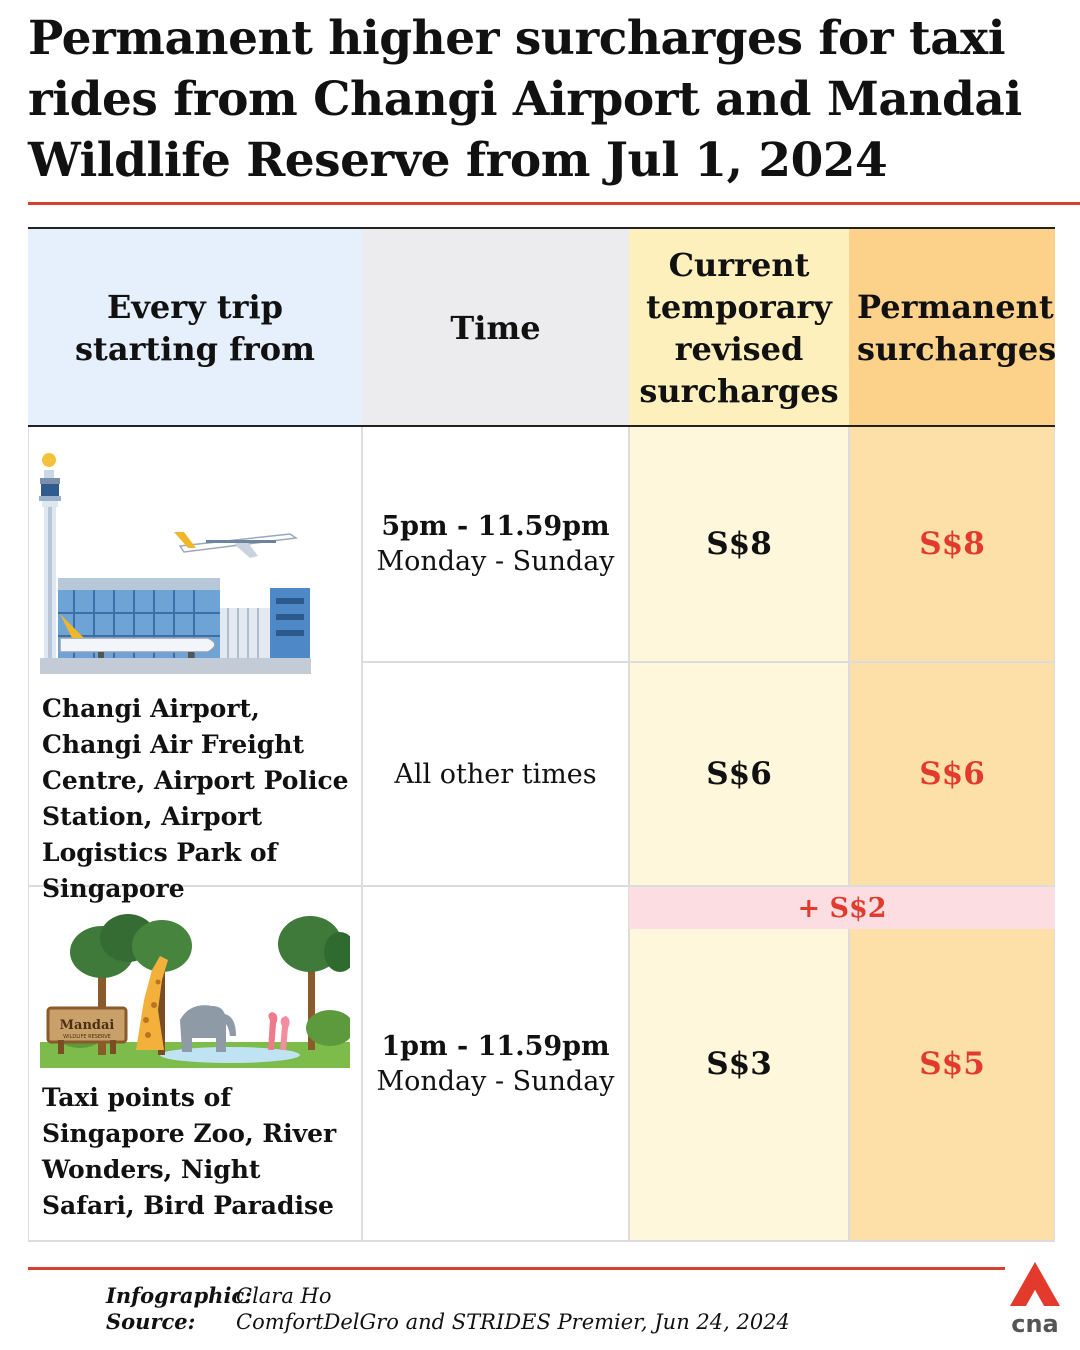 The width and height of the screenshot is (1080, 1350). What do you see at coordinates (1054, 834) in the screenshot?
I see `table-right-border` at bounding box center [1054, 834].